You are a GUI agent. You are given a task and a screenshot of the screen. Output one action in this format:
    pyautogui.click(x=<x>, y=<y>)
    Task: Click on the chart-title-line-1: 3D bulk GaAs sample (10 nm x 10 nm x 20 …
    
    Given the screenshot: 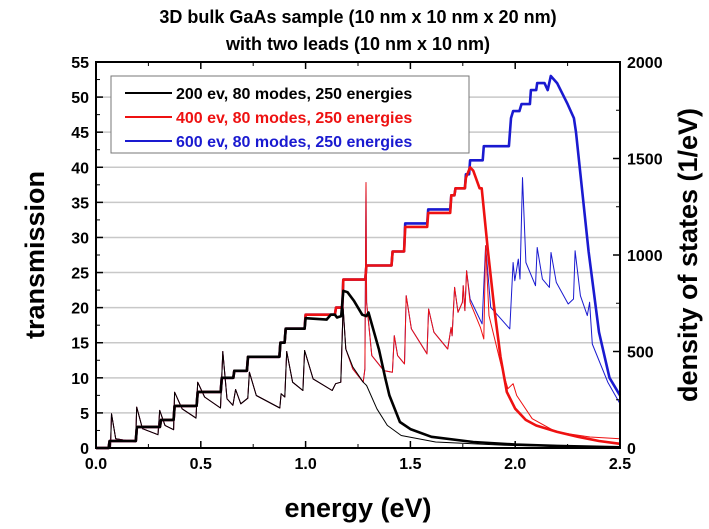 What is the action you would take?
    pyautogui.click(x=357, y=17)
    